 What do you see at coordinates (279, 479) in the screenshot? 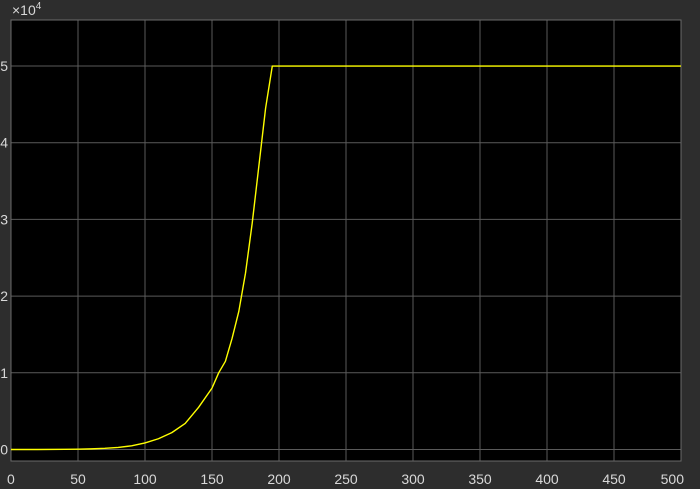
I see `x-tick-label: 200` at bounding box center [279, 479].